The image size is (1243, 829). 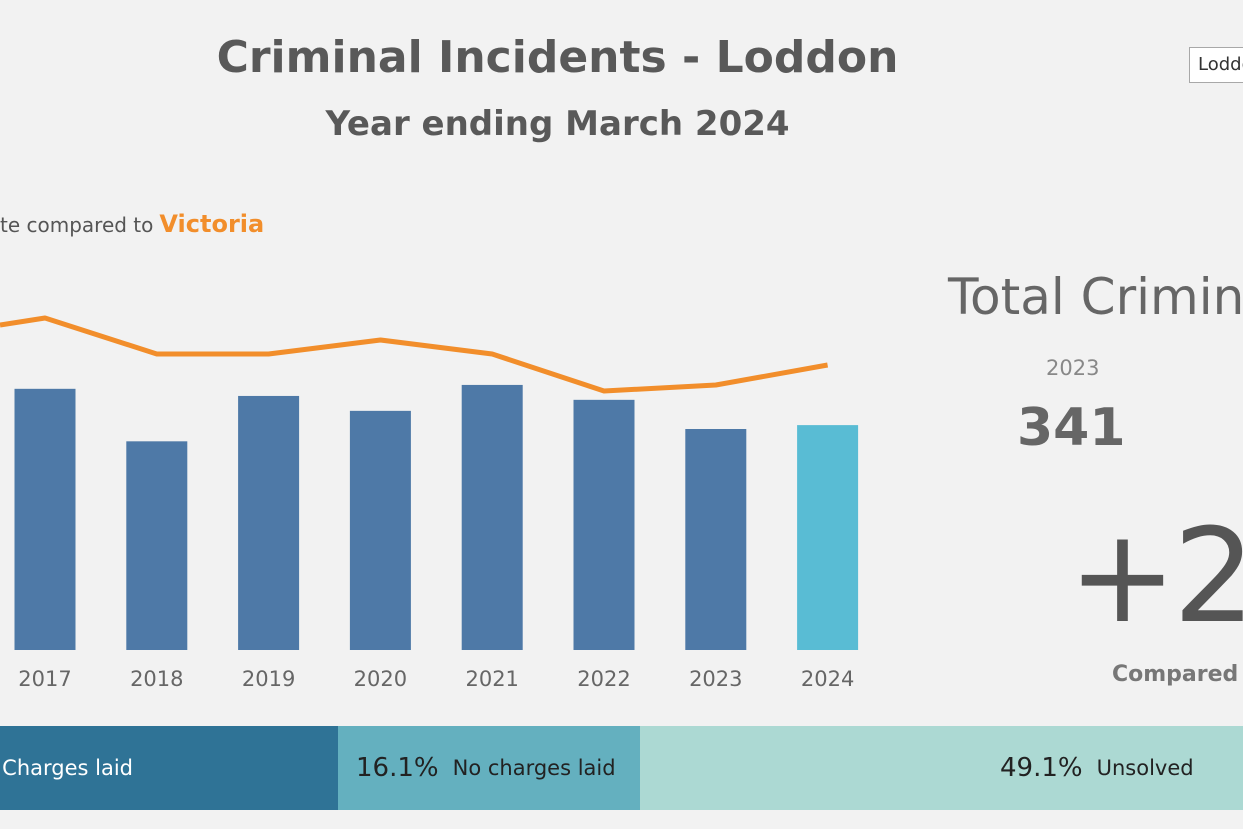 What do you see at coordinates (715, 679) in the screenshot?
I see `x-tick-label: 2023` at bounding box center [715, 679].